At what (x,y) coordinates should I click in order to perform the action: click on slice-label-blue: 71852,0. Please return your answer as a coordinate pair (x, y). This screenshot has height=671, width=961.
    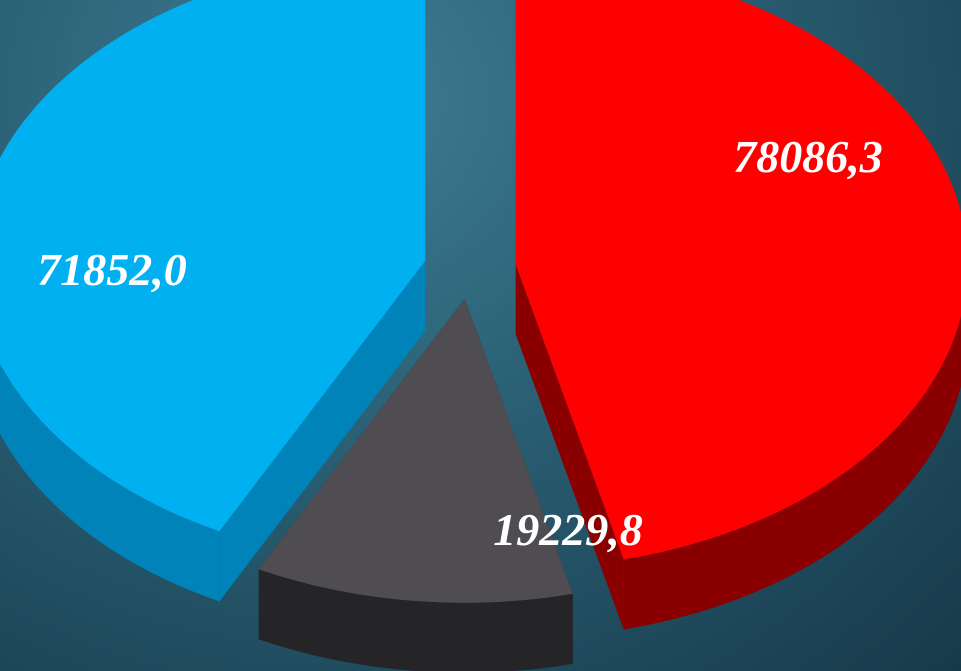
    Looking at the image, I should click on (112, 269).